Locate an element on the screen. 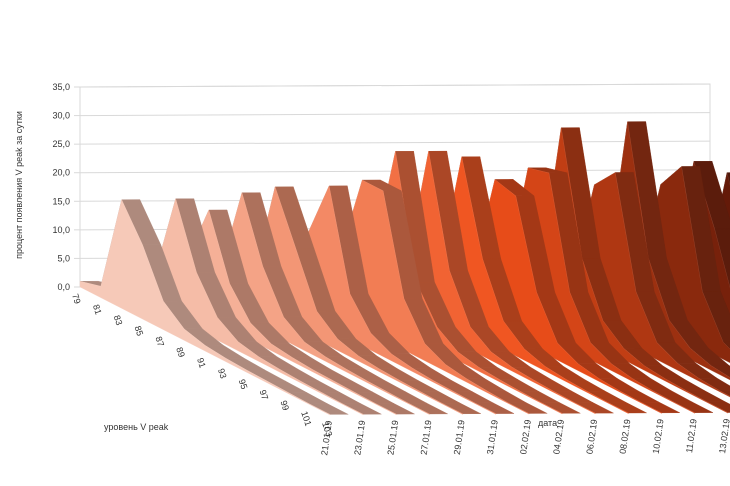  y-tick-label: 25.01.19 is located at coordinates (393, 438).